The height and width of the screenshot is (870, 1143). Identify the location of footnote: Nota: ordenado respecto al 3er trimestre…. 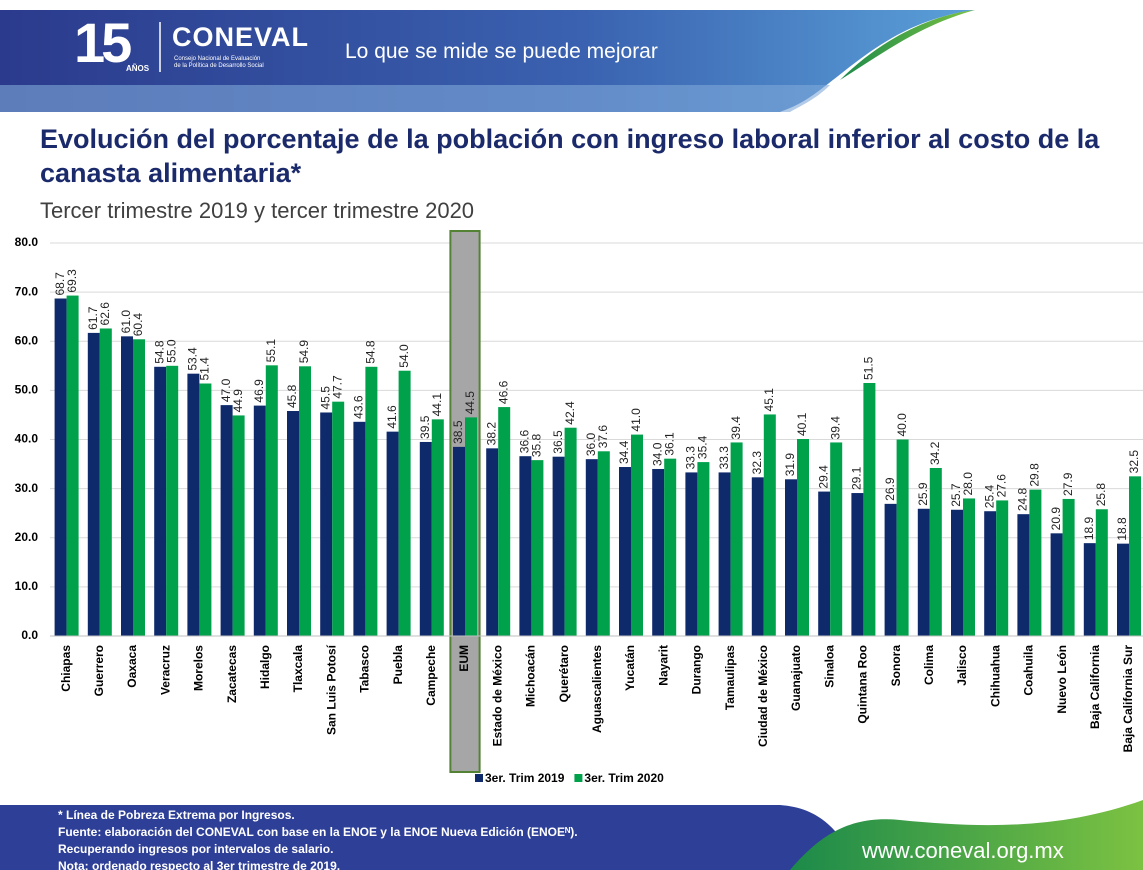
(199, 864).